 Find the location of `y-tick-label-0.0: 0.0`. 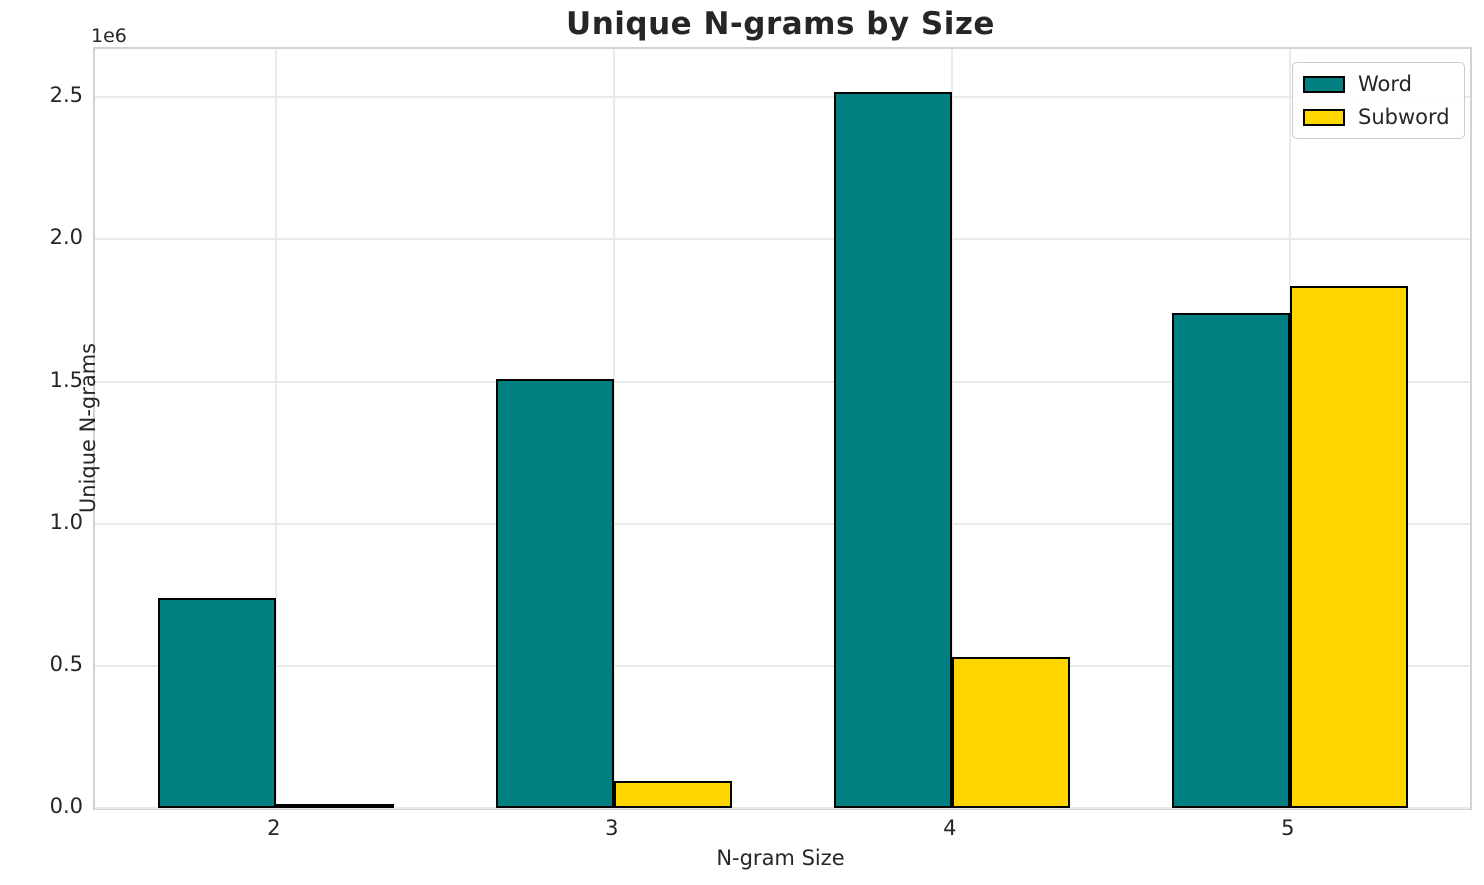

y-tick-label-0.0: 0.0 is located at coordinates (66, 806).